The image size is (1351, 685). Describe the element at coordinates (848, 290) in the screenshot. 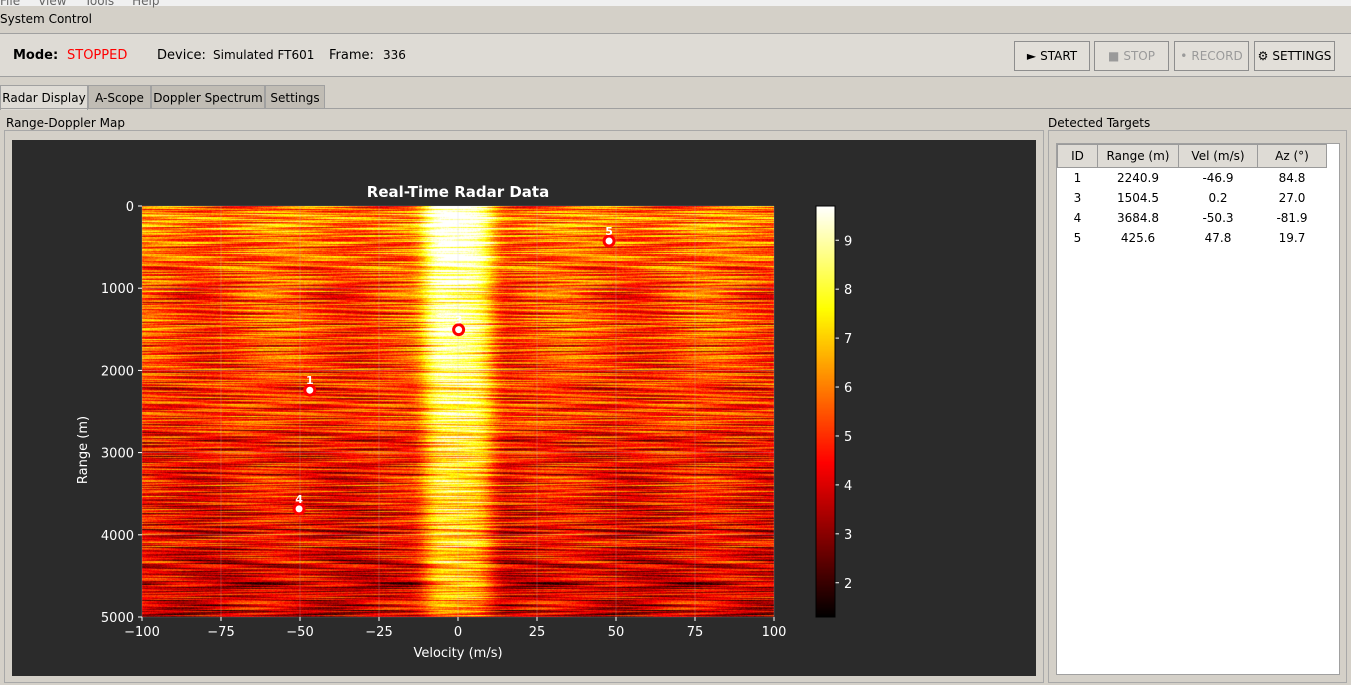

I see `colorbar-tick-label: 8` at that location.